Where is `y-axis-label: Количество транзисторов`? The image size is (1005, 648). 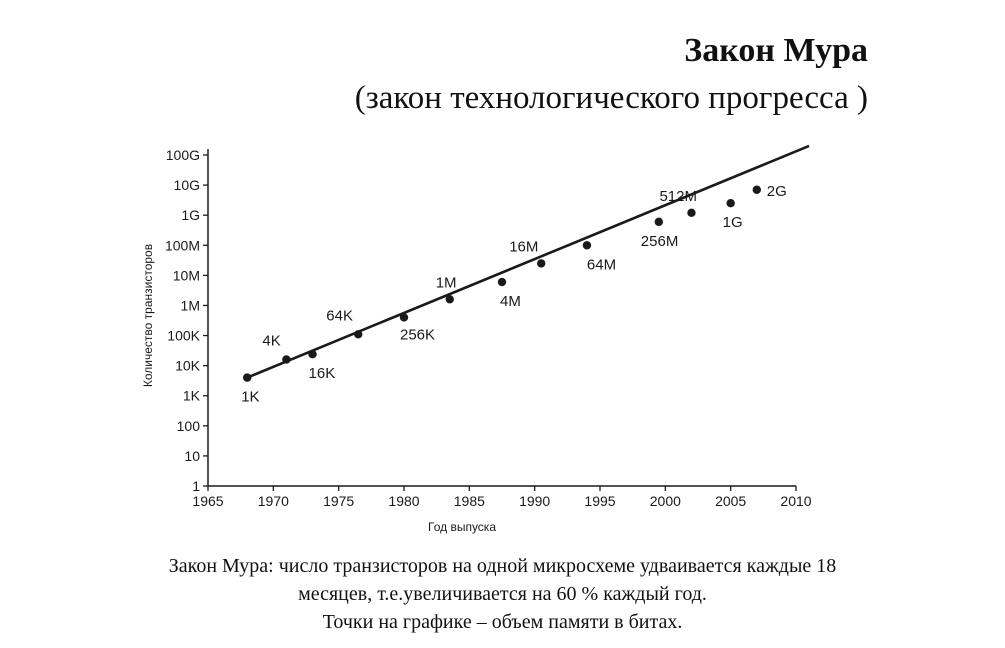 y-axis-label: Количество транзисторов is located at coordinates (148, 315).